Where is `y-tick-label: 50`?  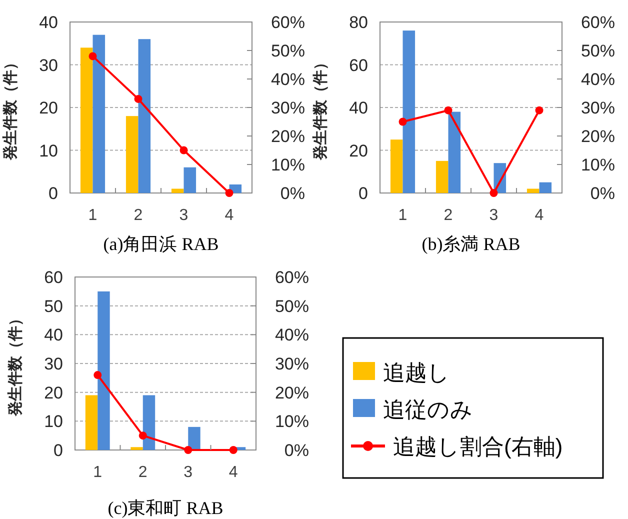
y-tick-label: 50 is located at coordinates (53, 306).